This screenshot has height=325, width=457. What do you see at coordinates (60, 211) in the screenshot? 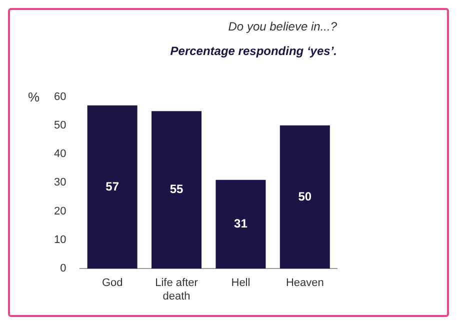
I see `y-tick-label: 20` at bounding box center [60, 211].